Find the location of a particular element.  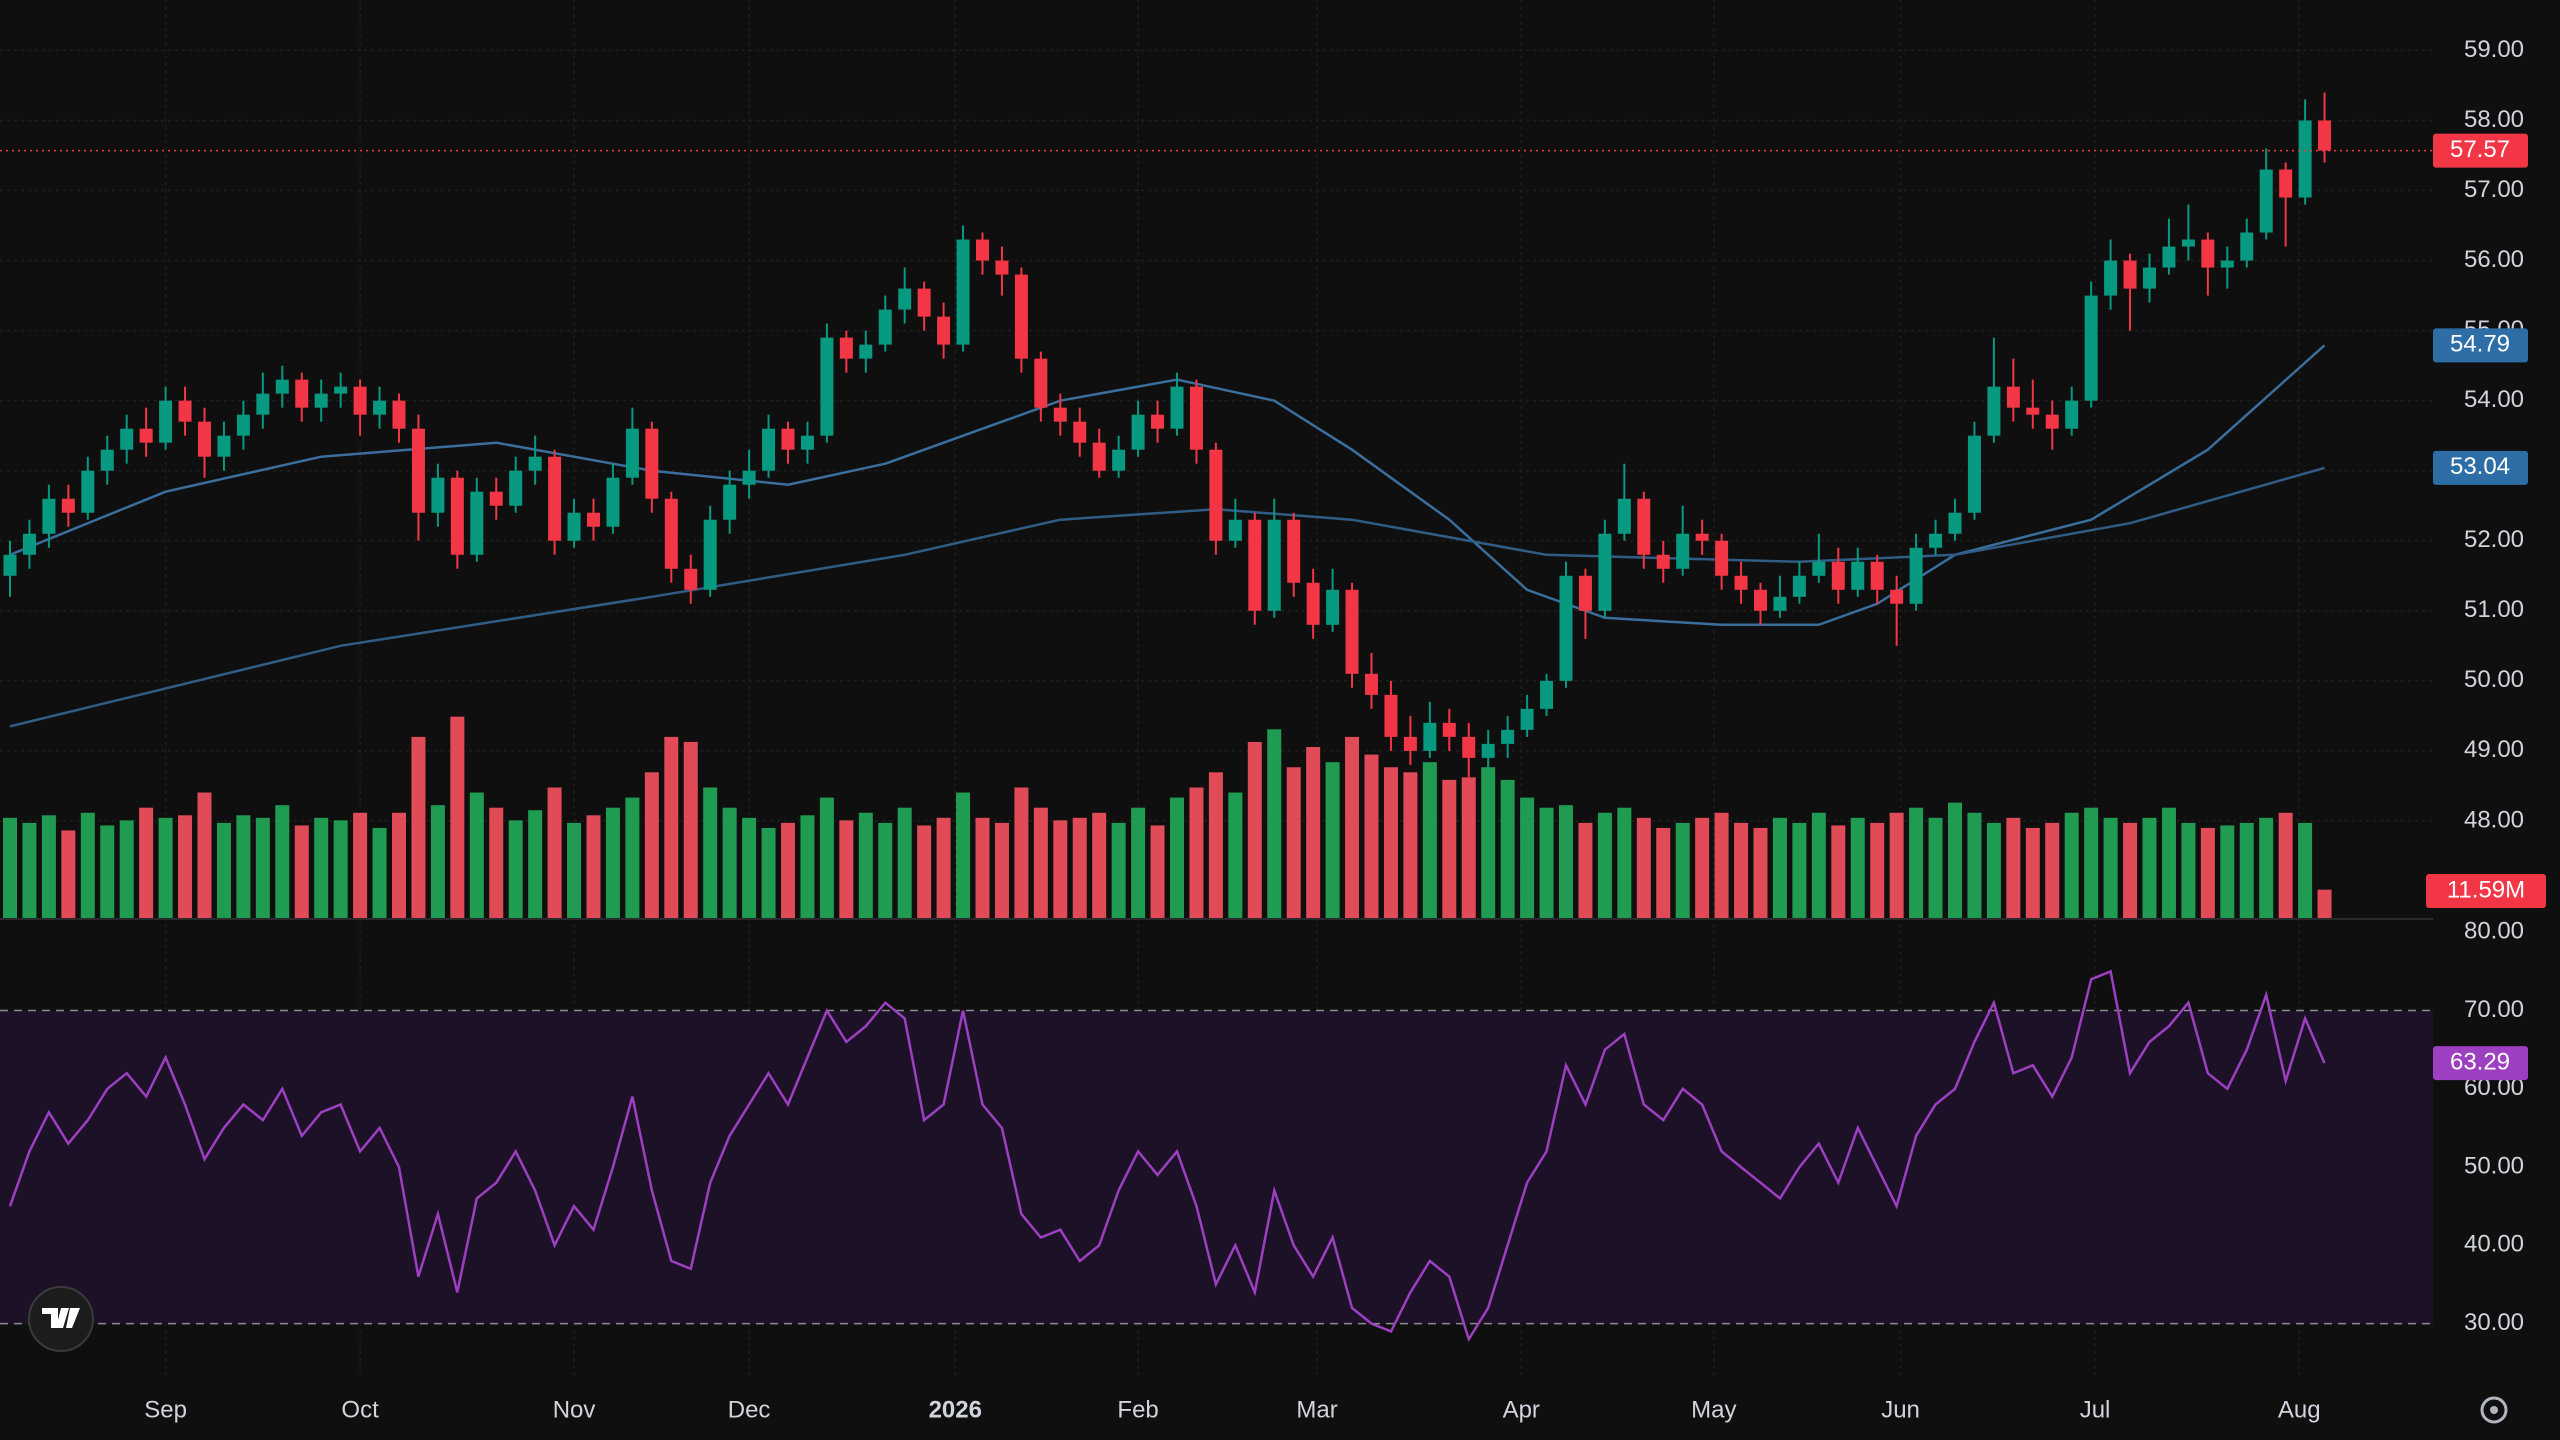

ma-label-box is located at coordinates (2480, 345).